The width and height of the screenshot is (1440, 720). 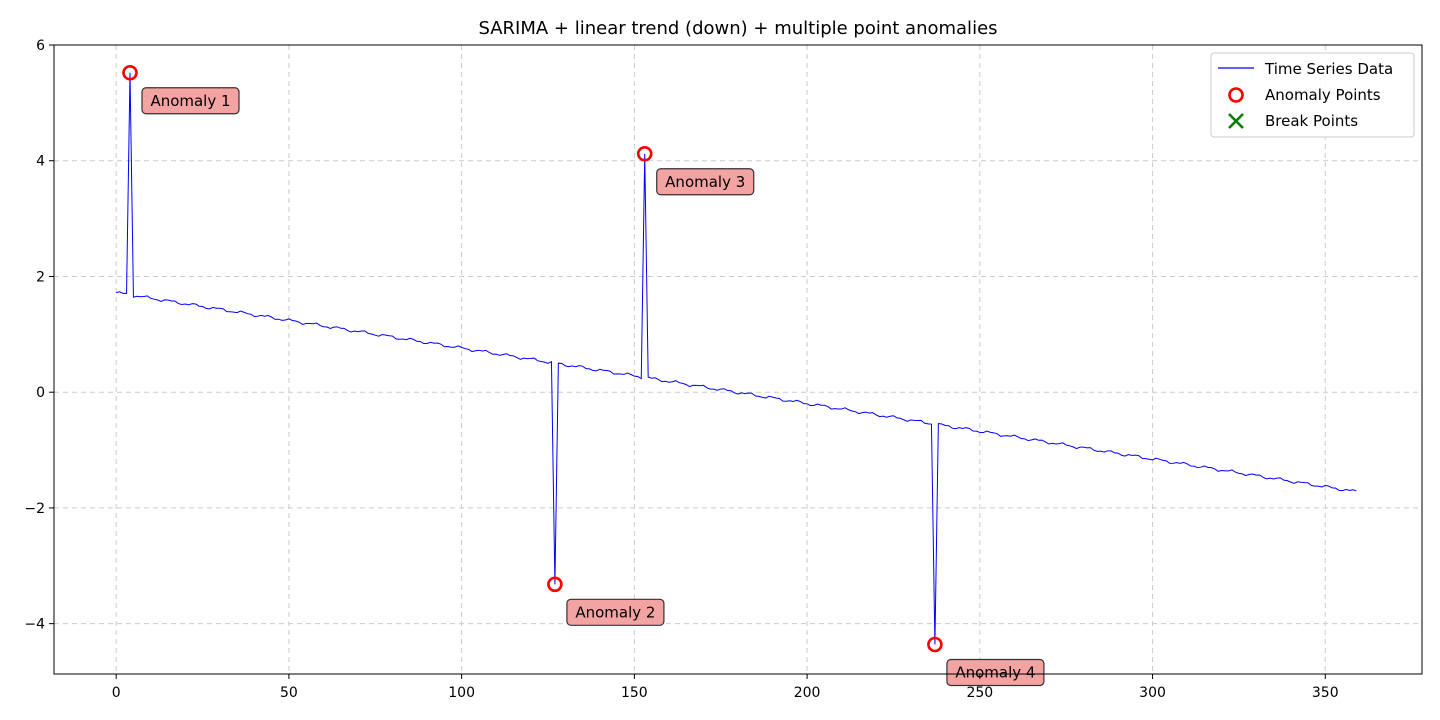 I want to click on anomaly-label: Anomaly 1, so click(x=190, y=101).